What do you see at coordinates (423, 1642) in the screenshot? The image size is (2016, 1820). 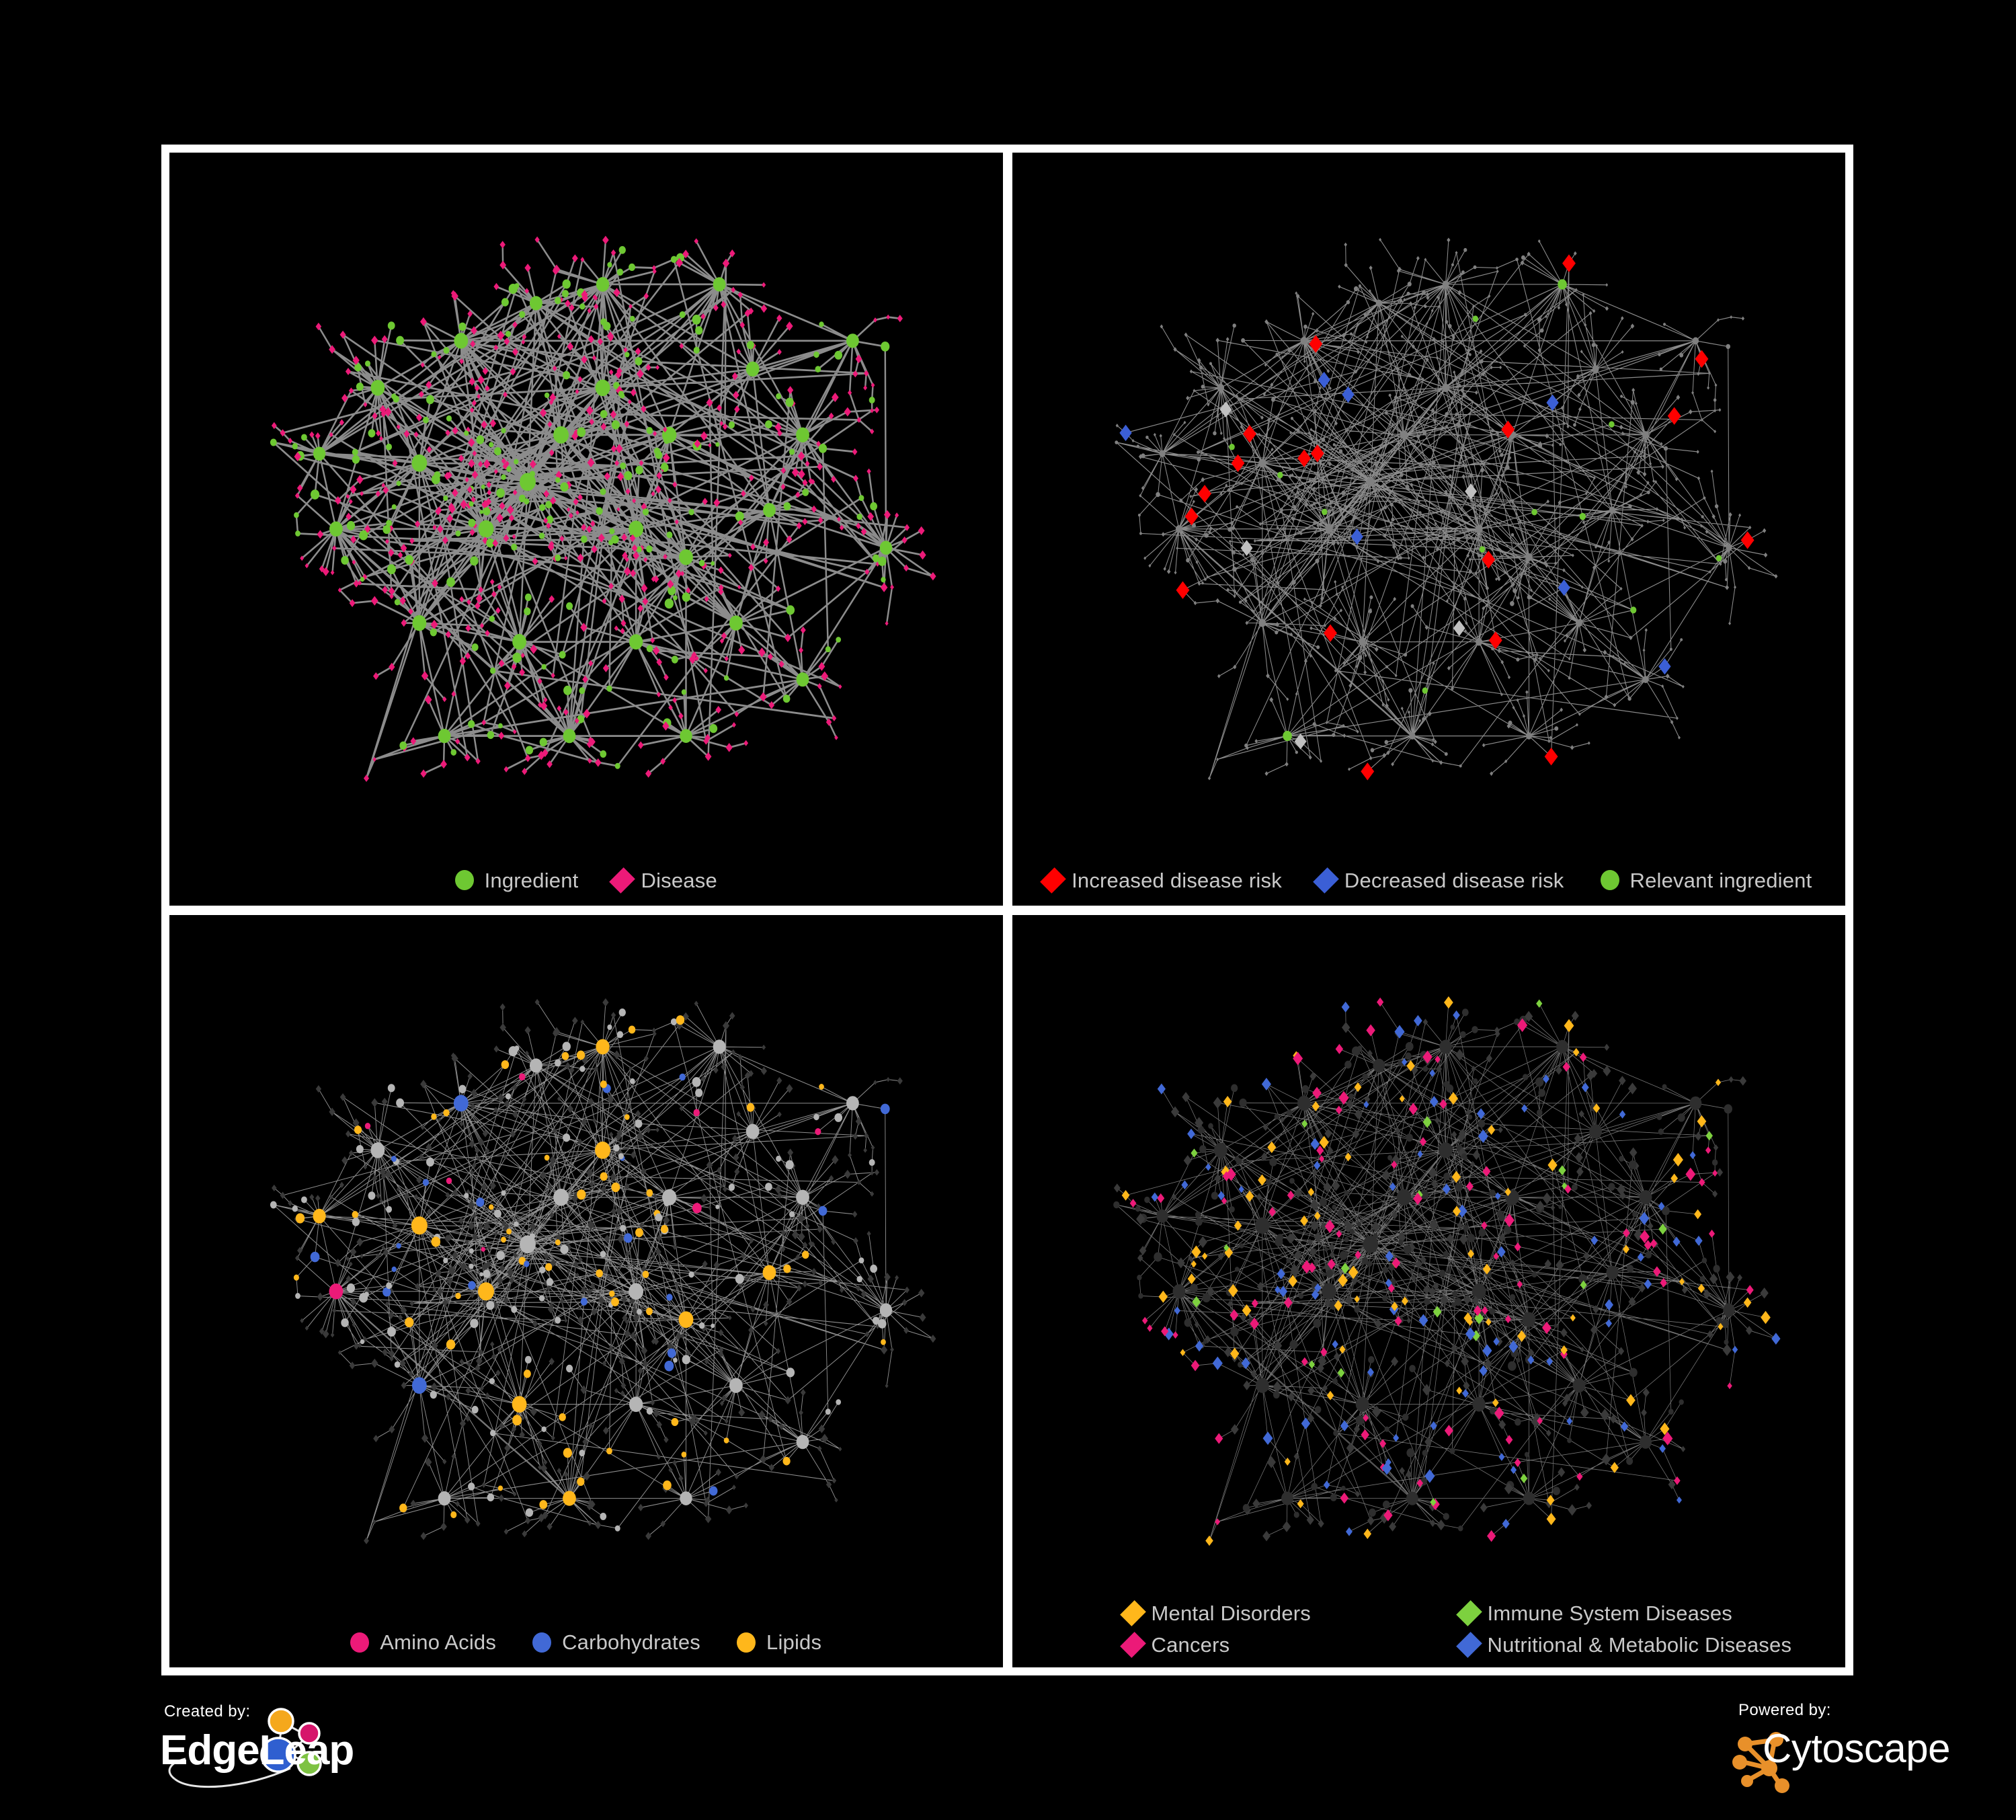 I see `legend-item-amino-acids: Amino Acids` at bounding box center [423, 1642].